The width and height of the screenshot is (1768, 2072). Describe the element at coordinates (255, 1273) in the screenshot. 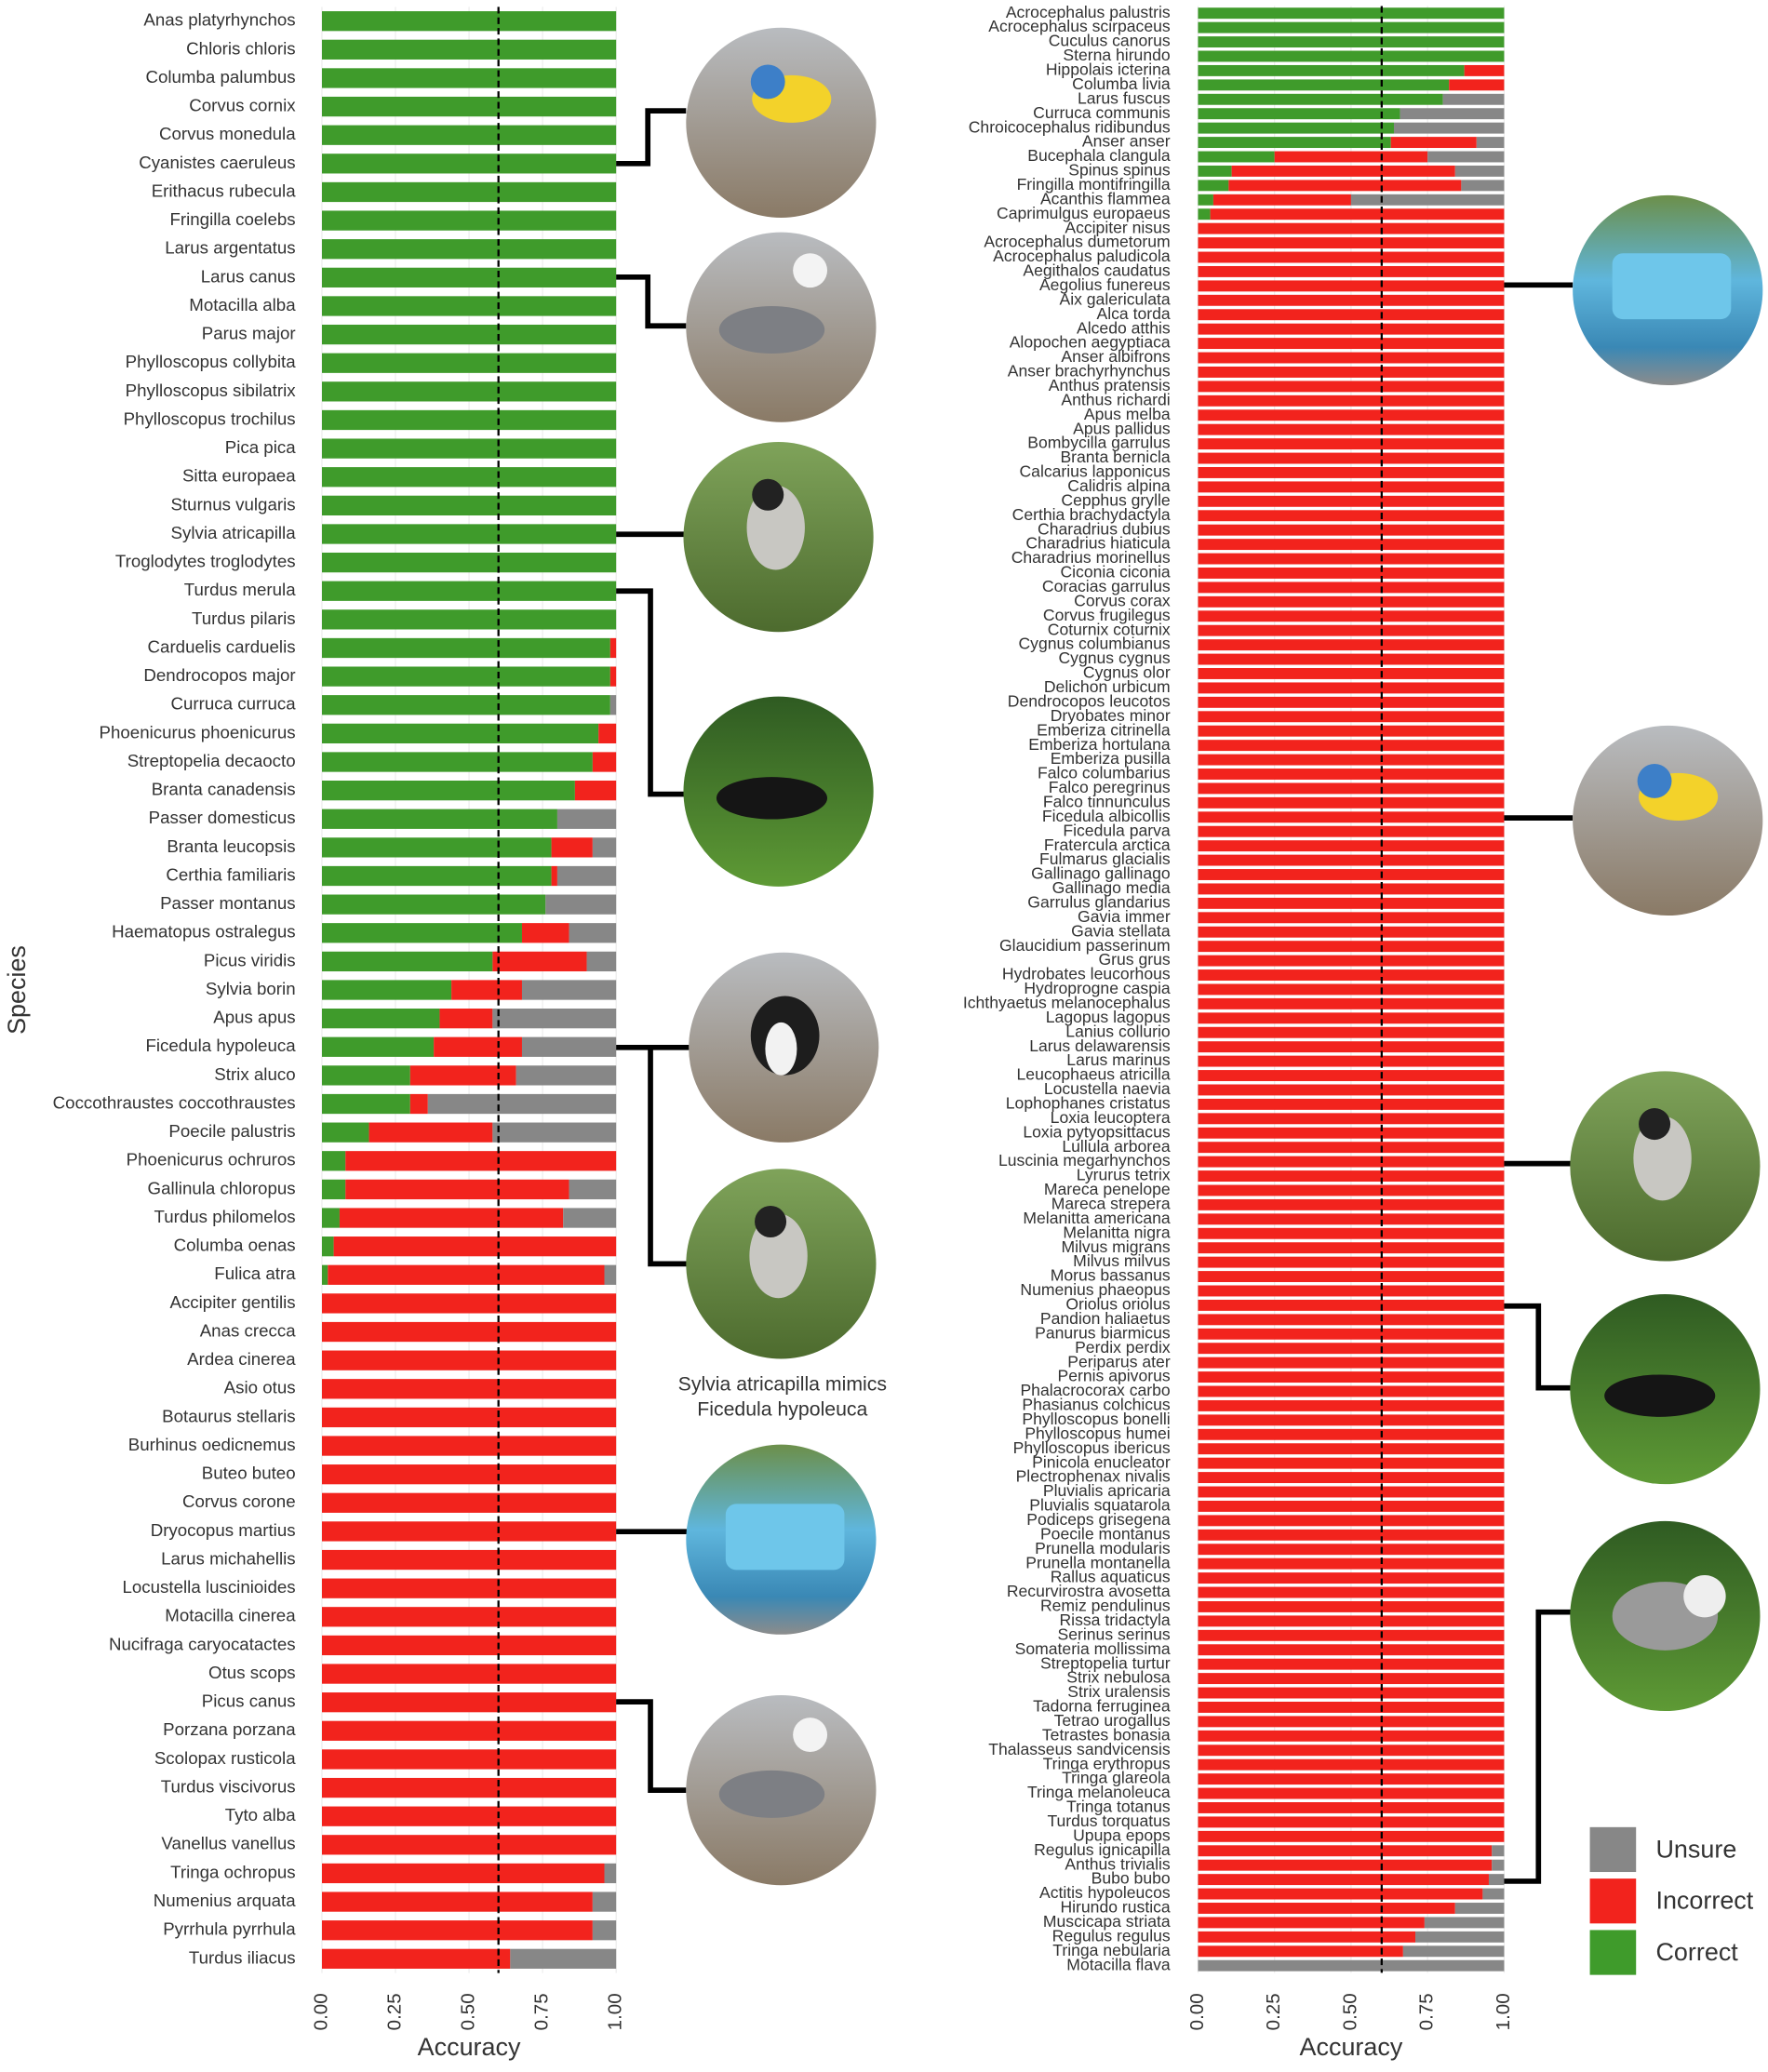

I see `category-label: Fulica atra` at that location.